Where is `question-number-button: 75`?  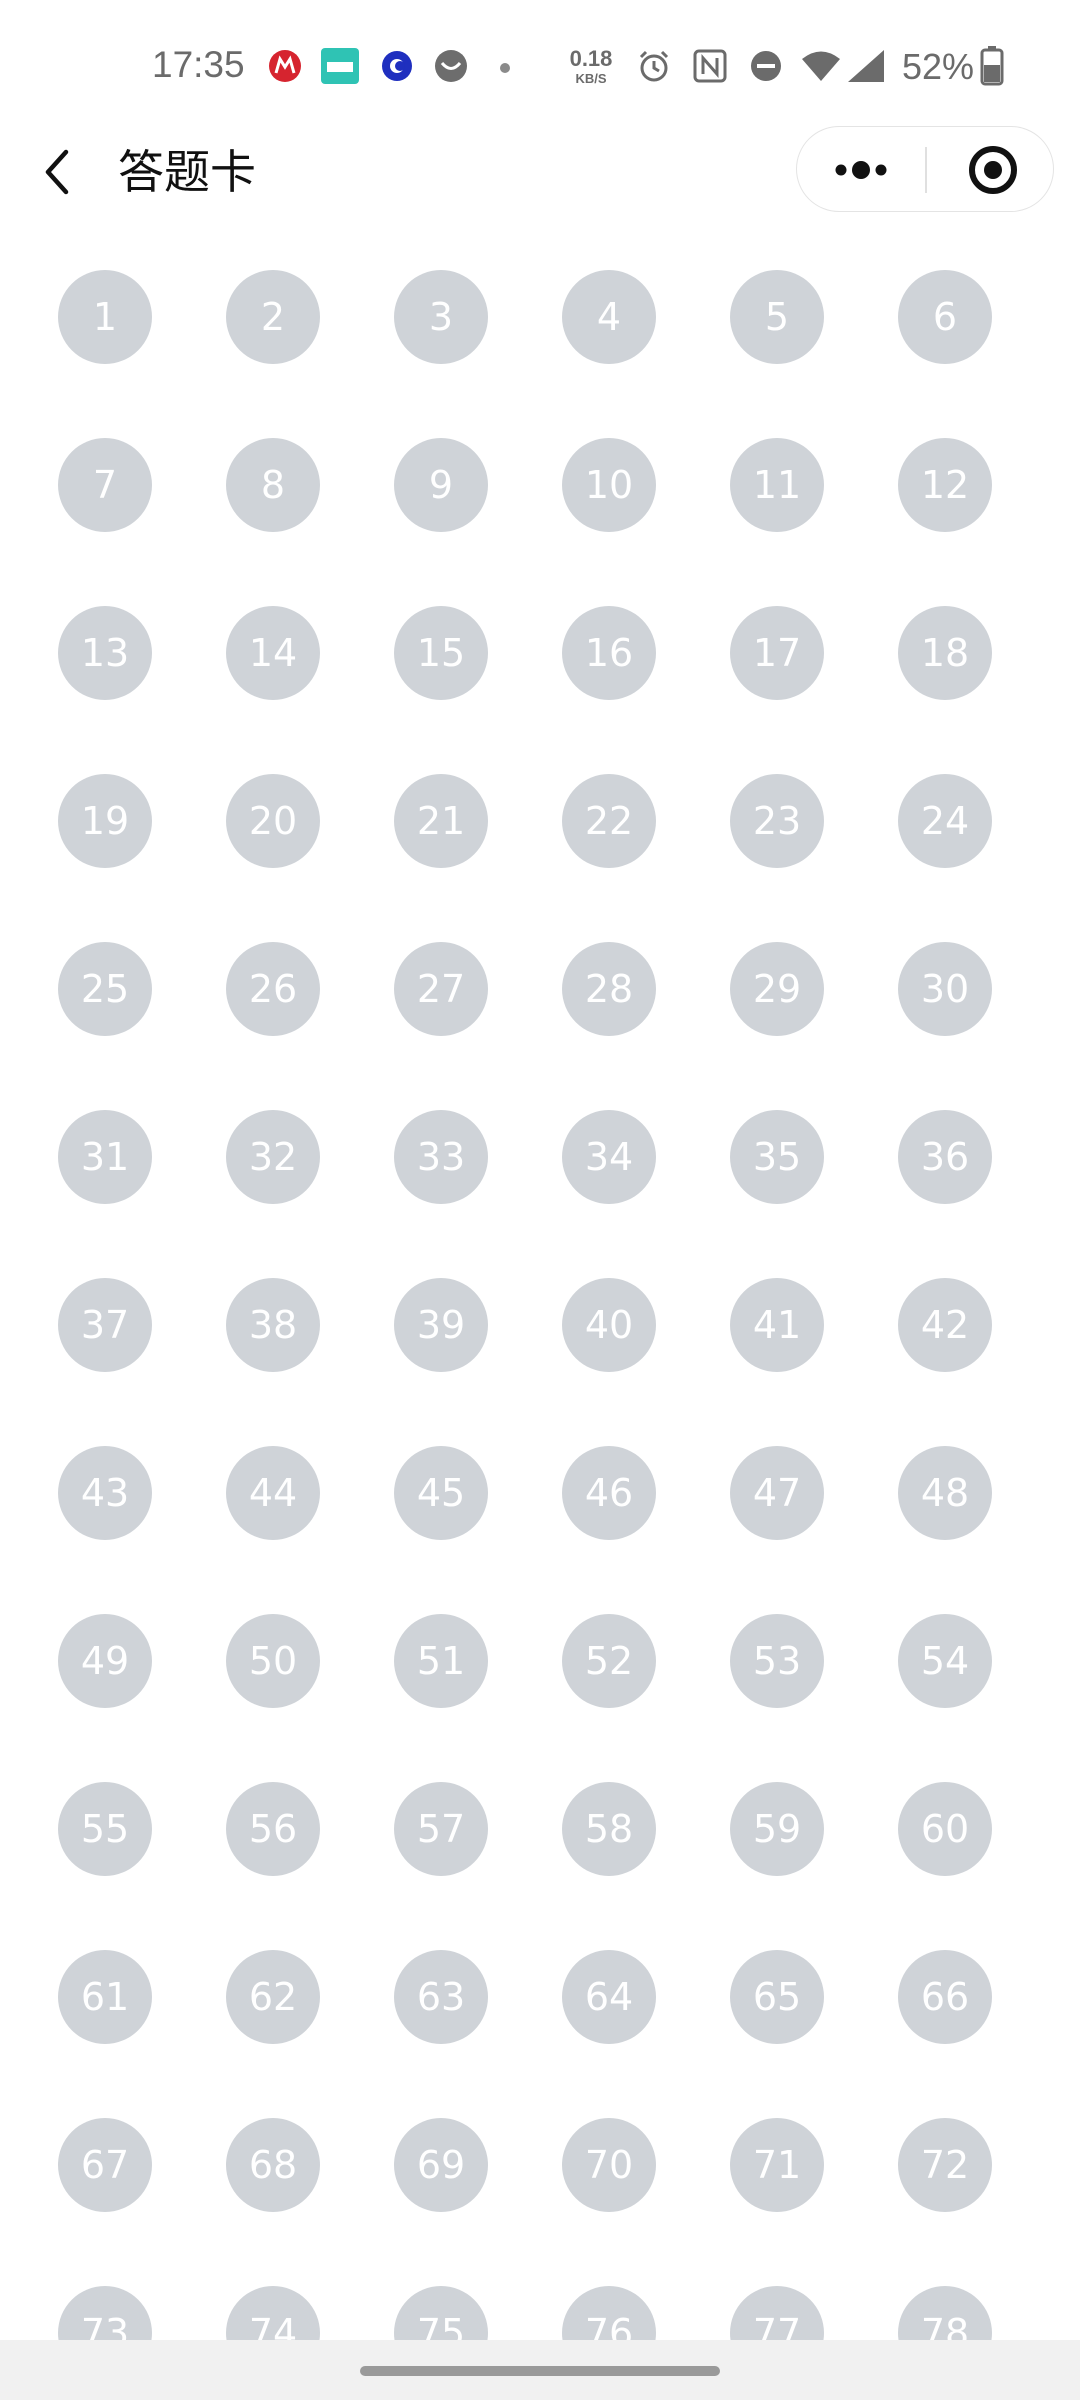
question-number-button: 75 is located at coordinates (441, 2313).